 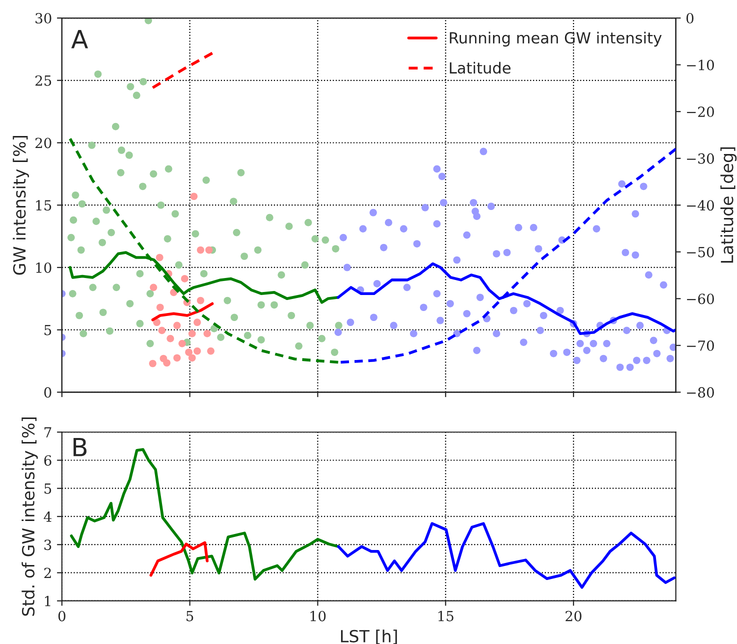 I want to click on y-tick-label: 6, so click(x=48, y=460).